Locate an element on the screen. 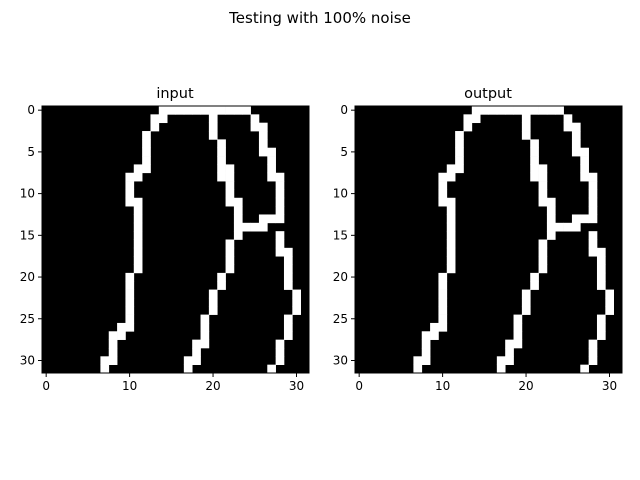 This screenshot has height=480, width=640. x-tick-label: 0 is located at coordinates (359, 386).